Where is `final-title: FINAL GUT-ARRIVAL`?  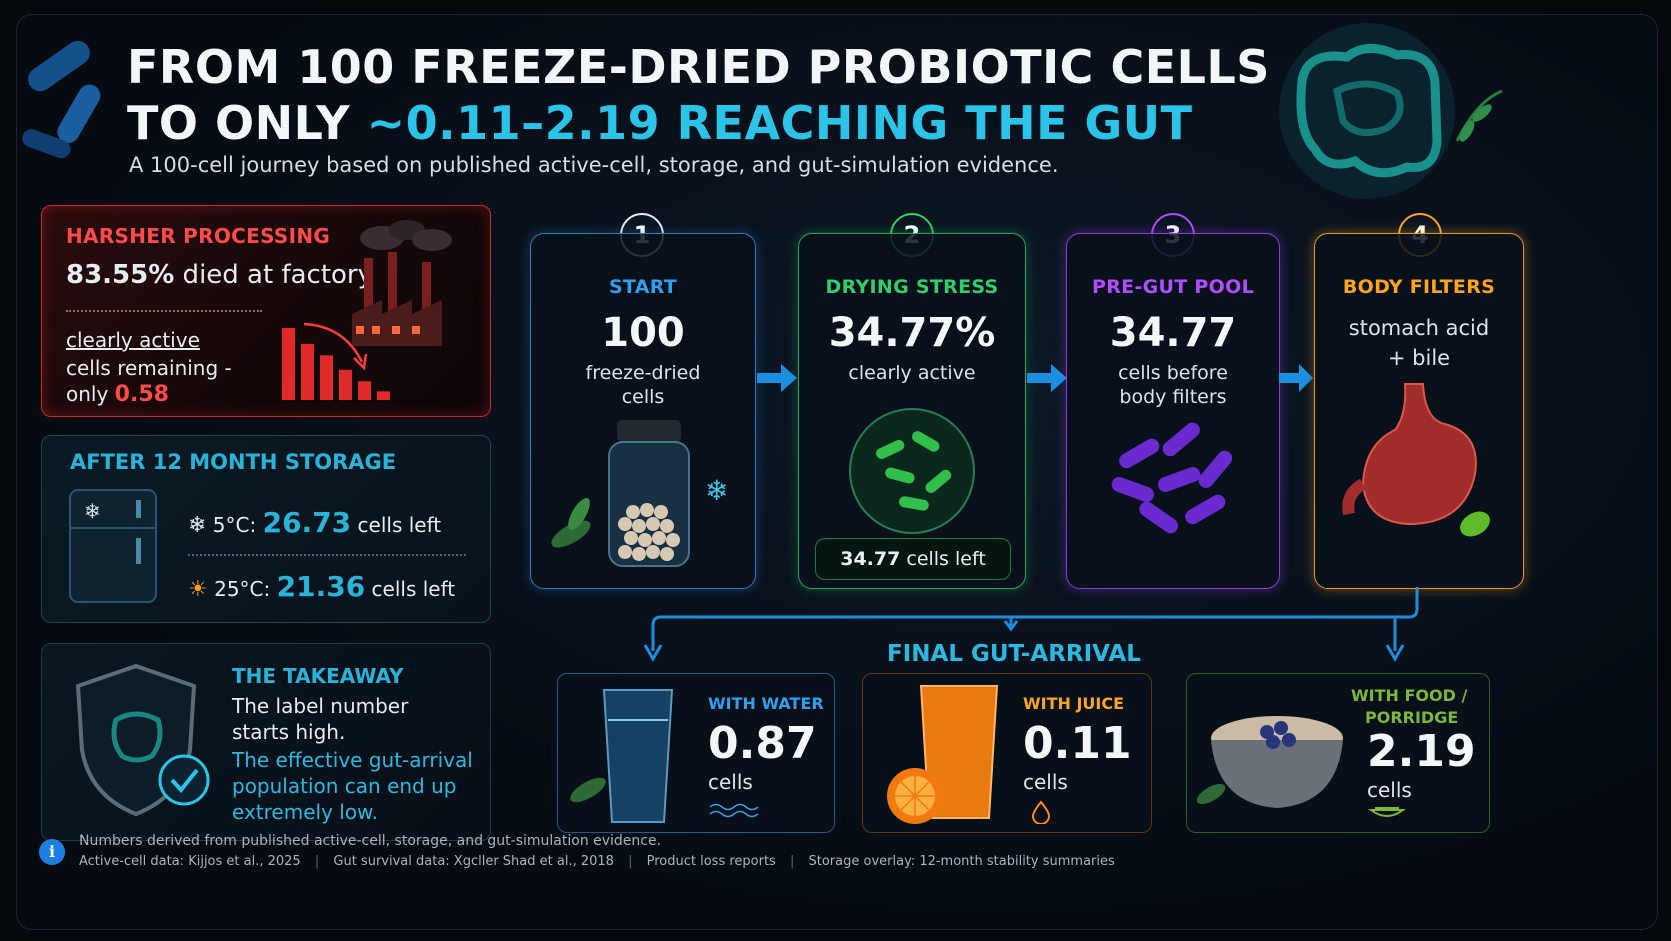
final-title: FINAL GUT-ARRIVAL is located at coordinates (1014, 654).